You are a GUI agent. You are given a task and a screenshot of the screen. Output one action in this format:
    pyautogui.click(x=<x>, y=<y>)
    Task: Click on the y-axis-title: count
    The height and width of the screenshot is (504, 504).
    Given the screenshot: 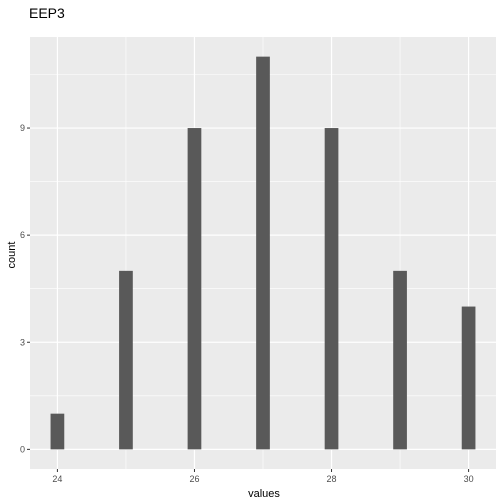 What is the action you would take?
    pyautogui.click(x=12, y=255)
    